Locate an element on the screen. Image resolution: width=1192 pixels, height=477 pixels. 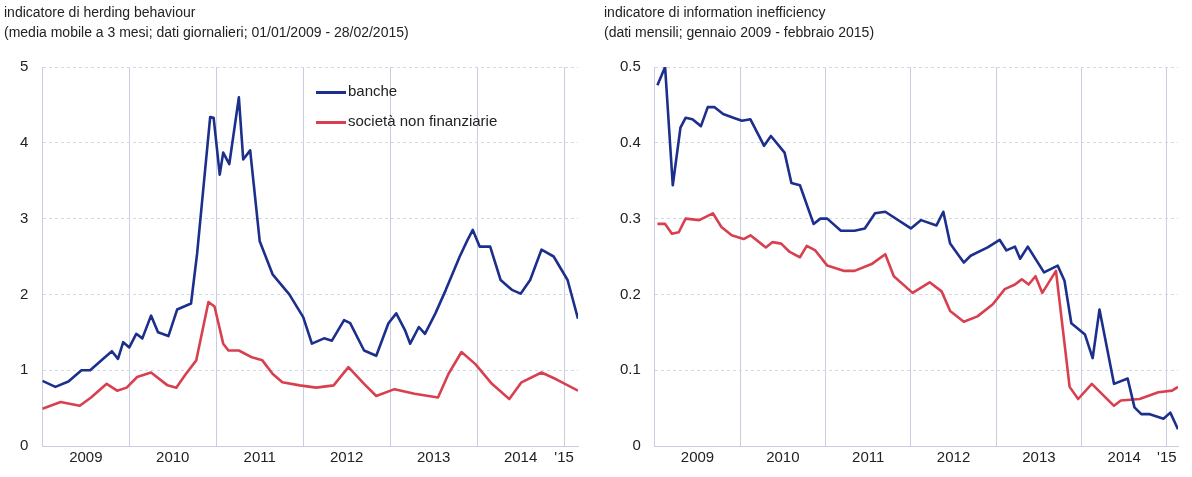
y-tick-label: 2 is located at coordinates (24, 293).